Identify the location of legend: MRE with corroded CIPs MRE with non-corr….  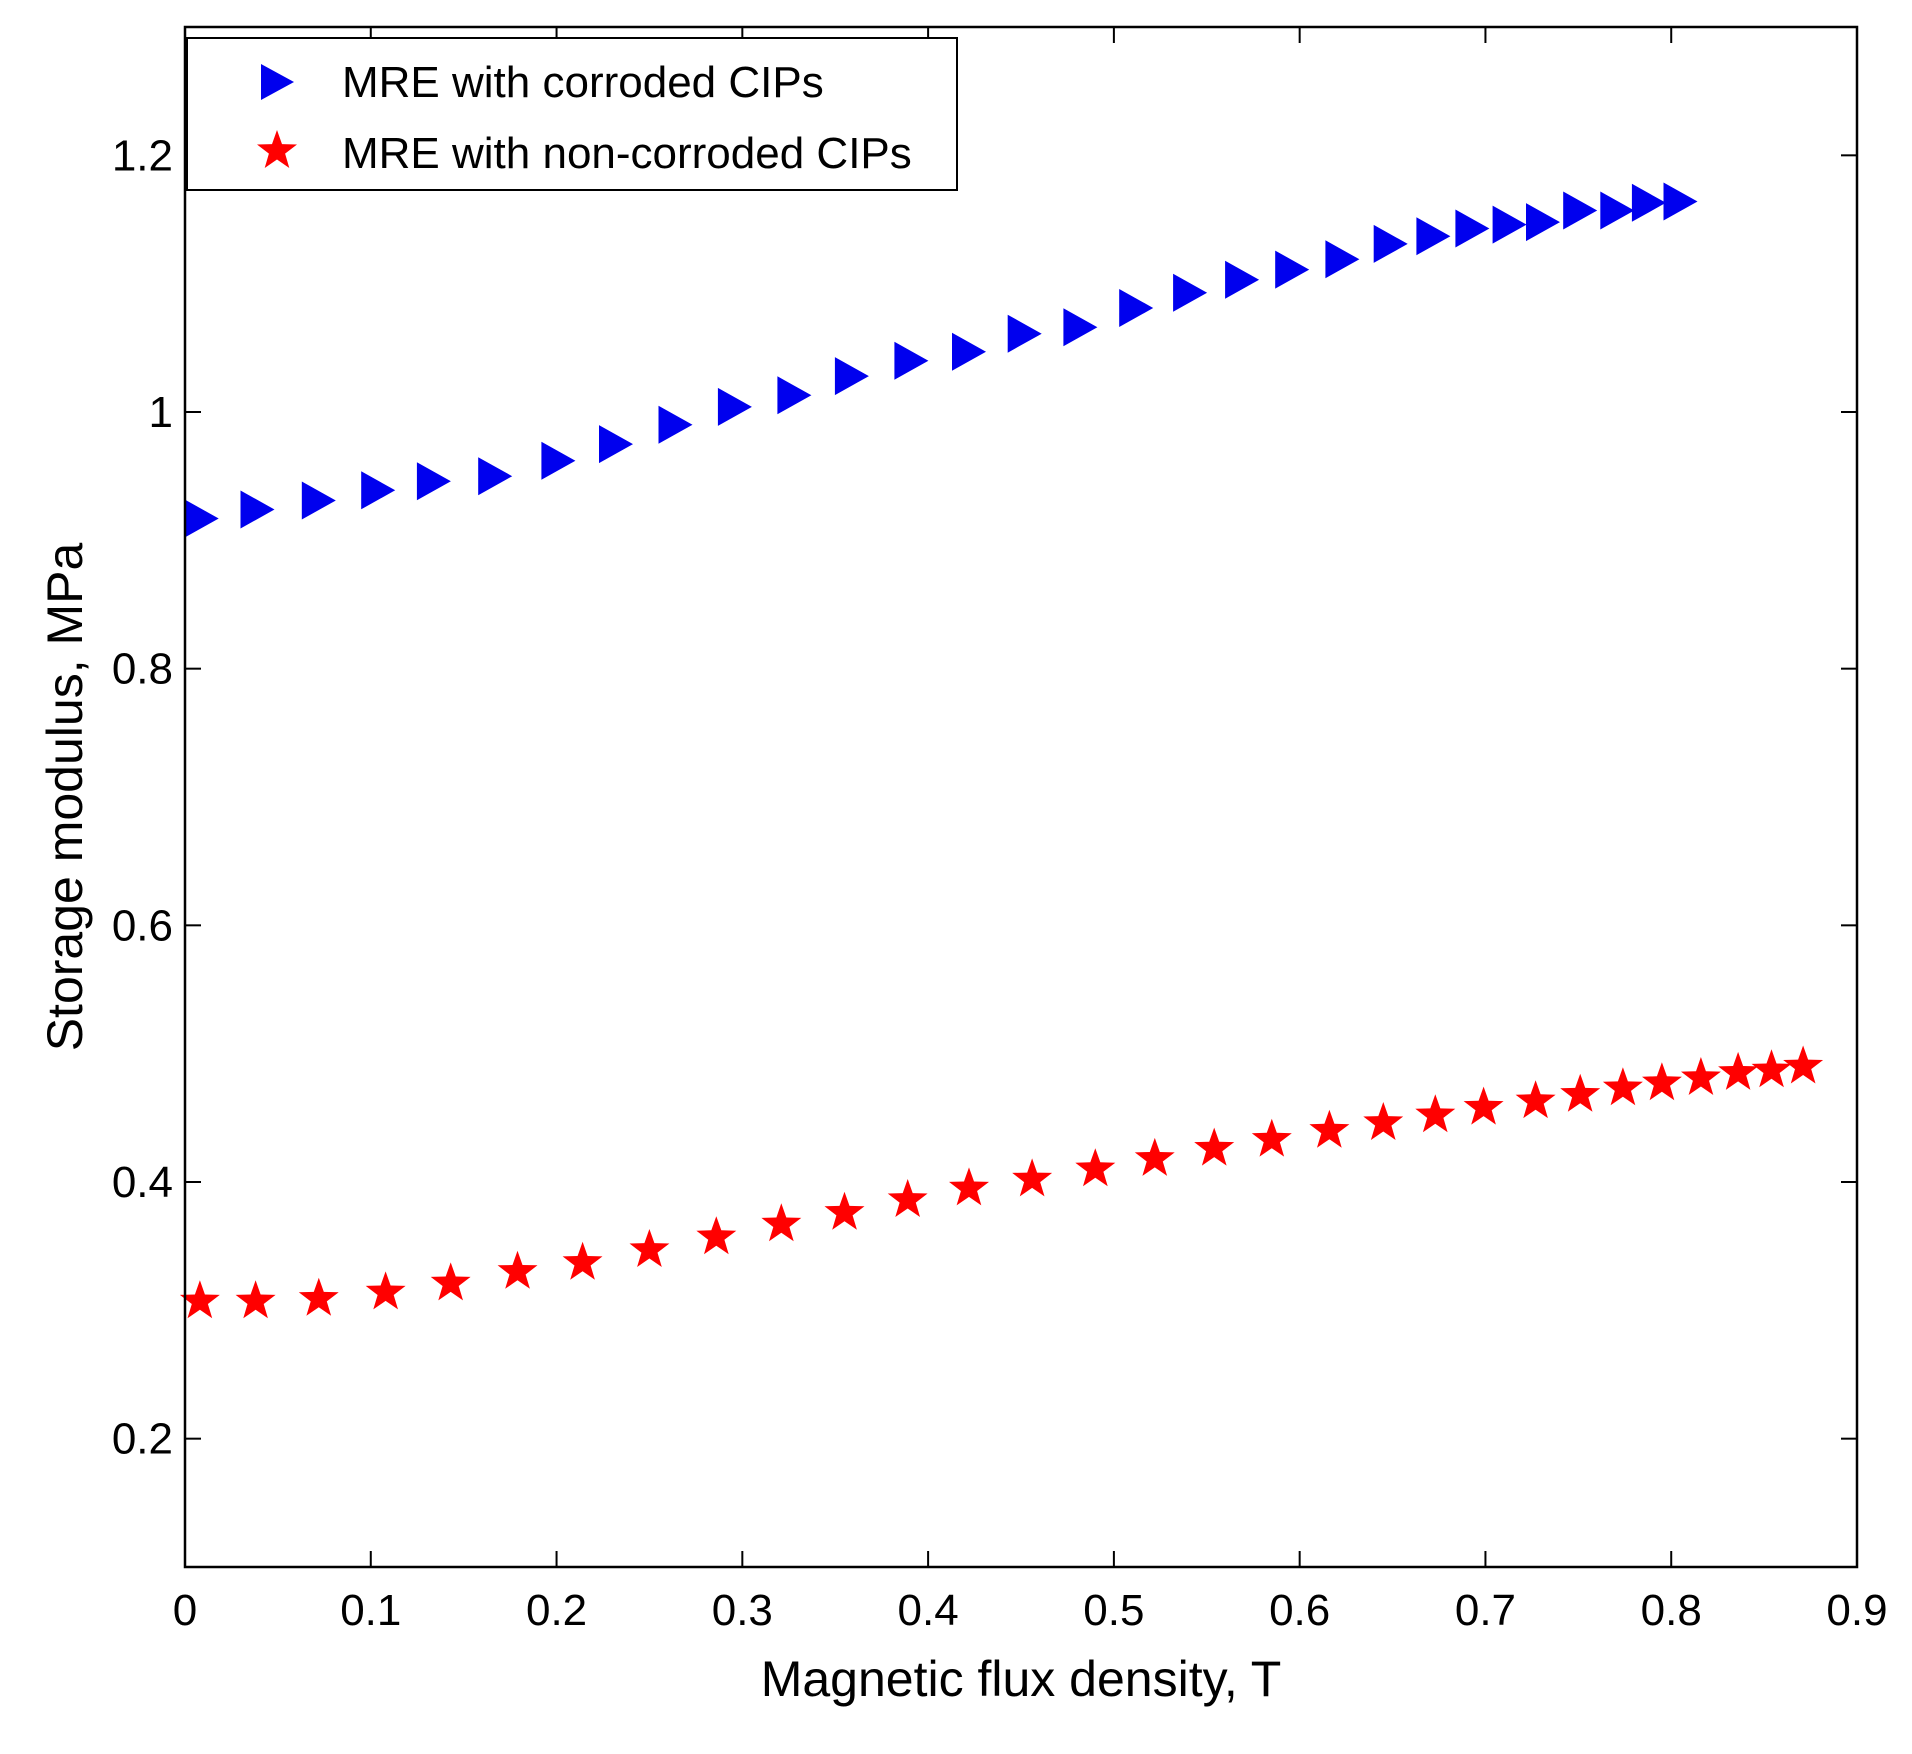
(572, 114).